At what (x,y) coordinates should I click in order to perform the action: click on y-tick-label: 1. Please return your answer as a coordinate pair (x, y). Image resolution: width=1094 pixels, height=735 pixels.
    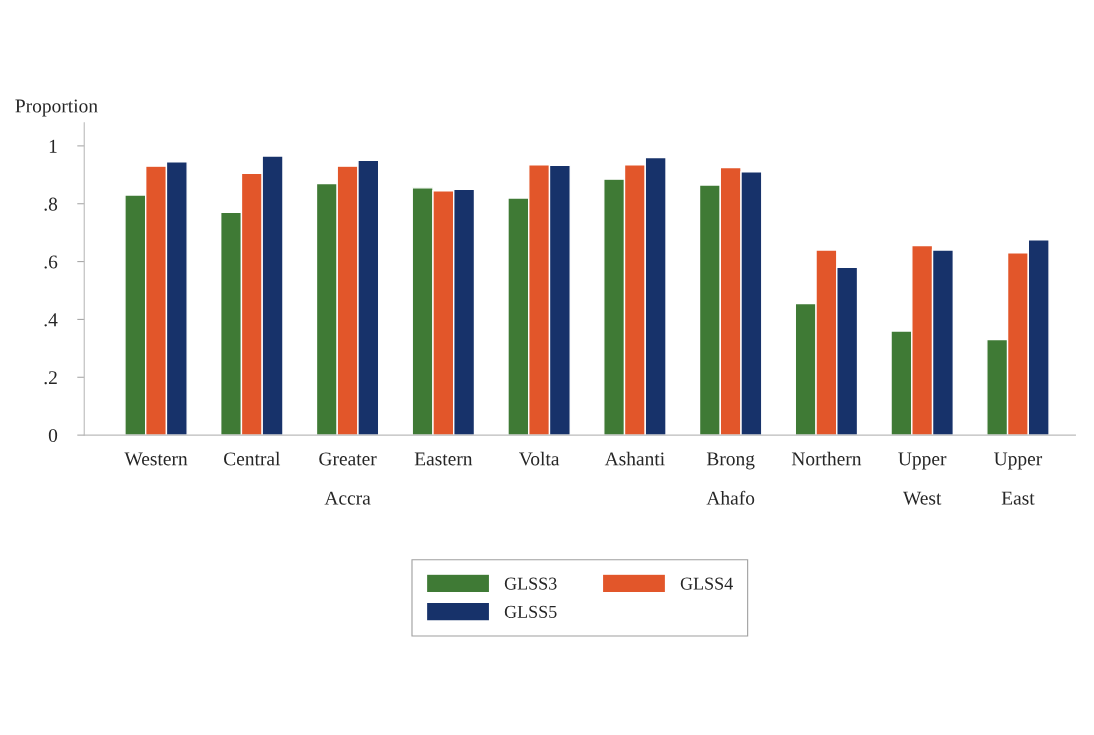
    Looking at the image, I should click on (53, 146).